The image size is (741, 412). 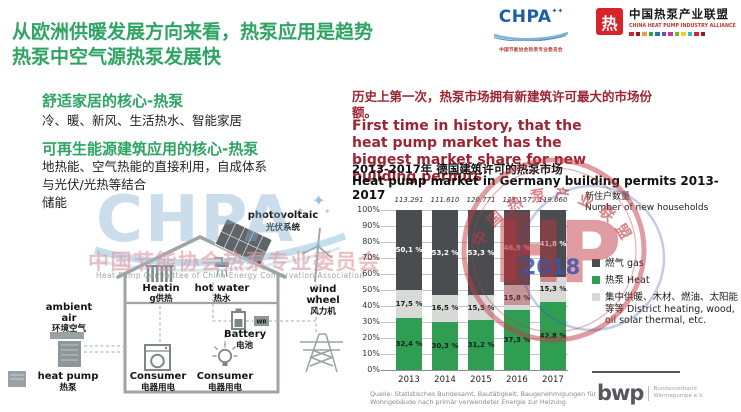 What do you see at coordinates (261, 321) in the screenshot?
I see `inverter-wr-box: WR` at bounding box center [261, 321].